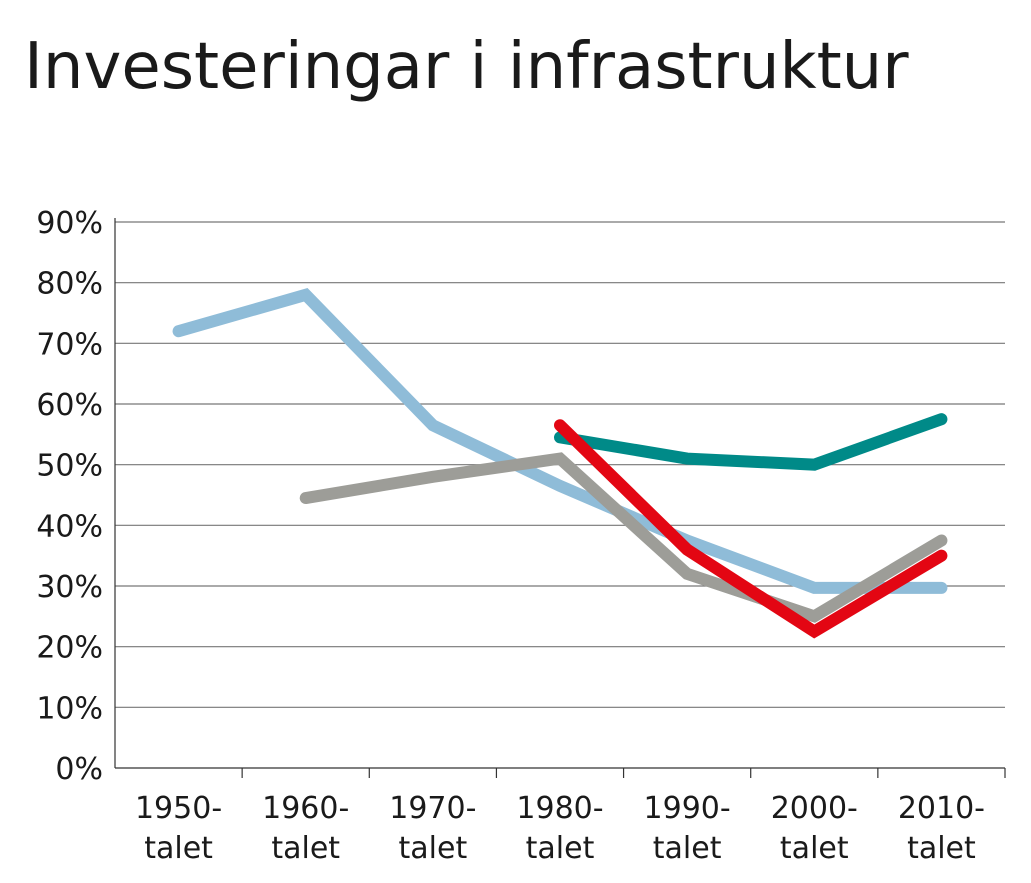  I want to click on x-tick-label: 1990-talet, so click(687, 828).